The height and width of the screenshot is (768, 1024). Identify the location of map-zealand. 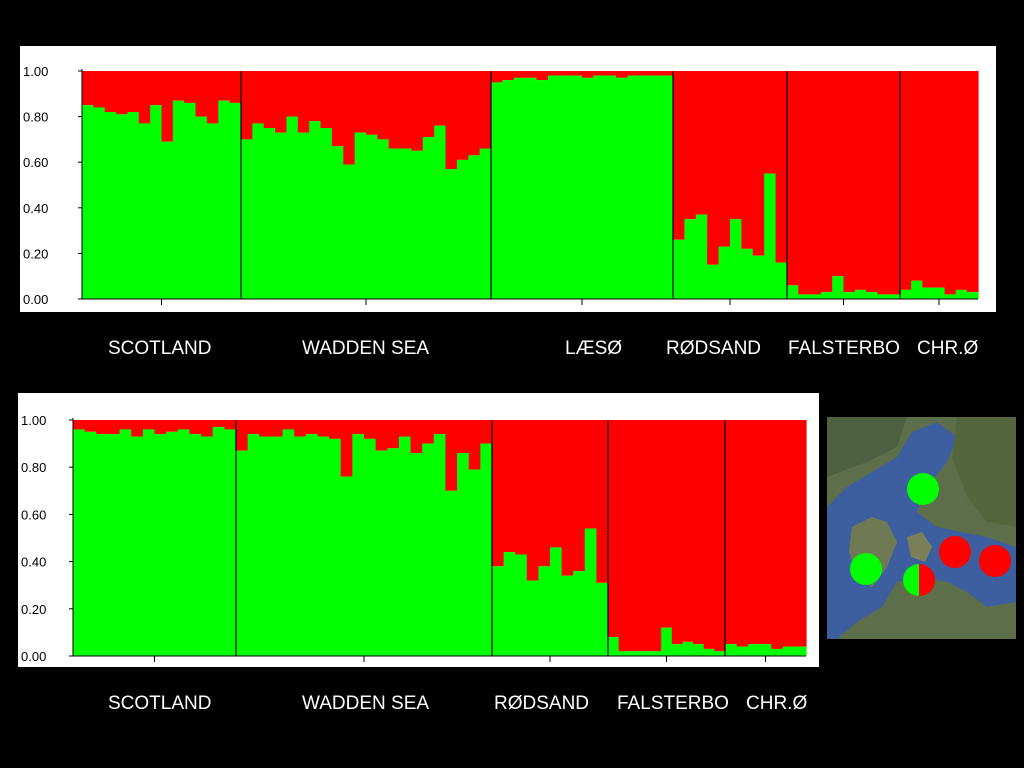
(919, 547).